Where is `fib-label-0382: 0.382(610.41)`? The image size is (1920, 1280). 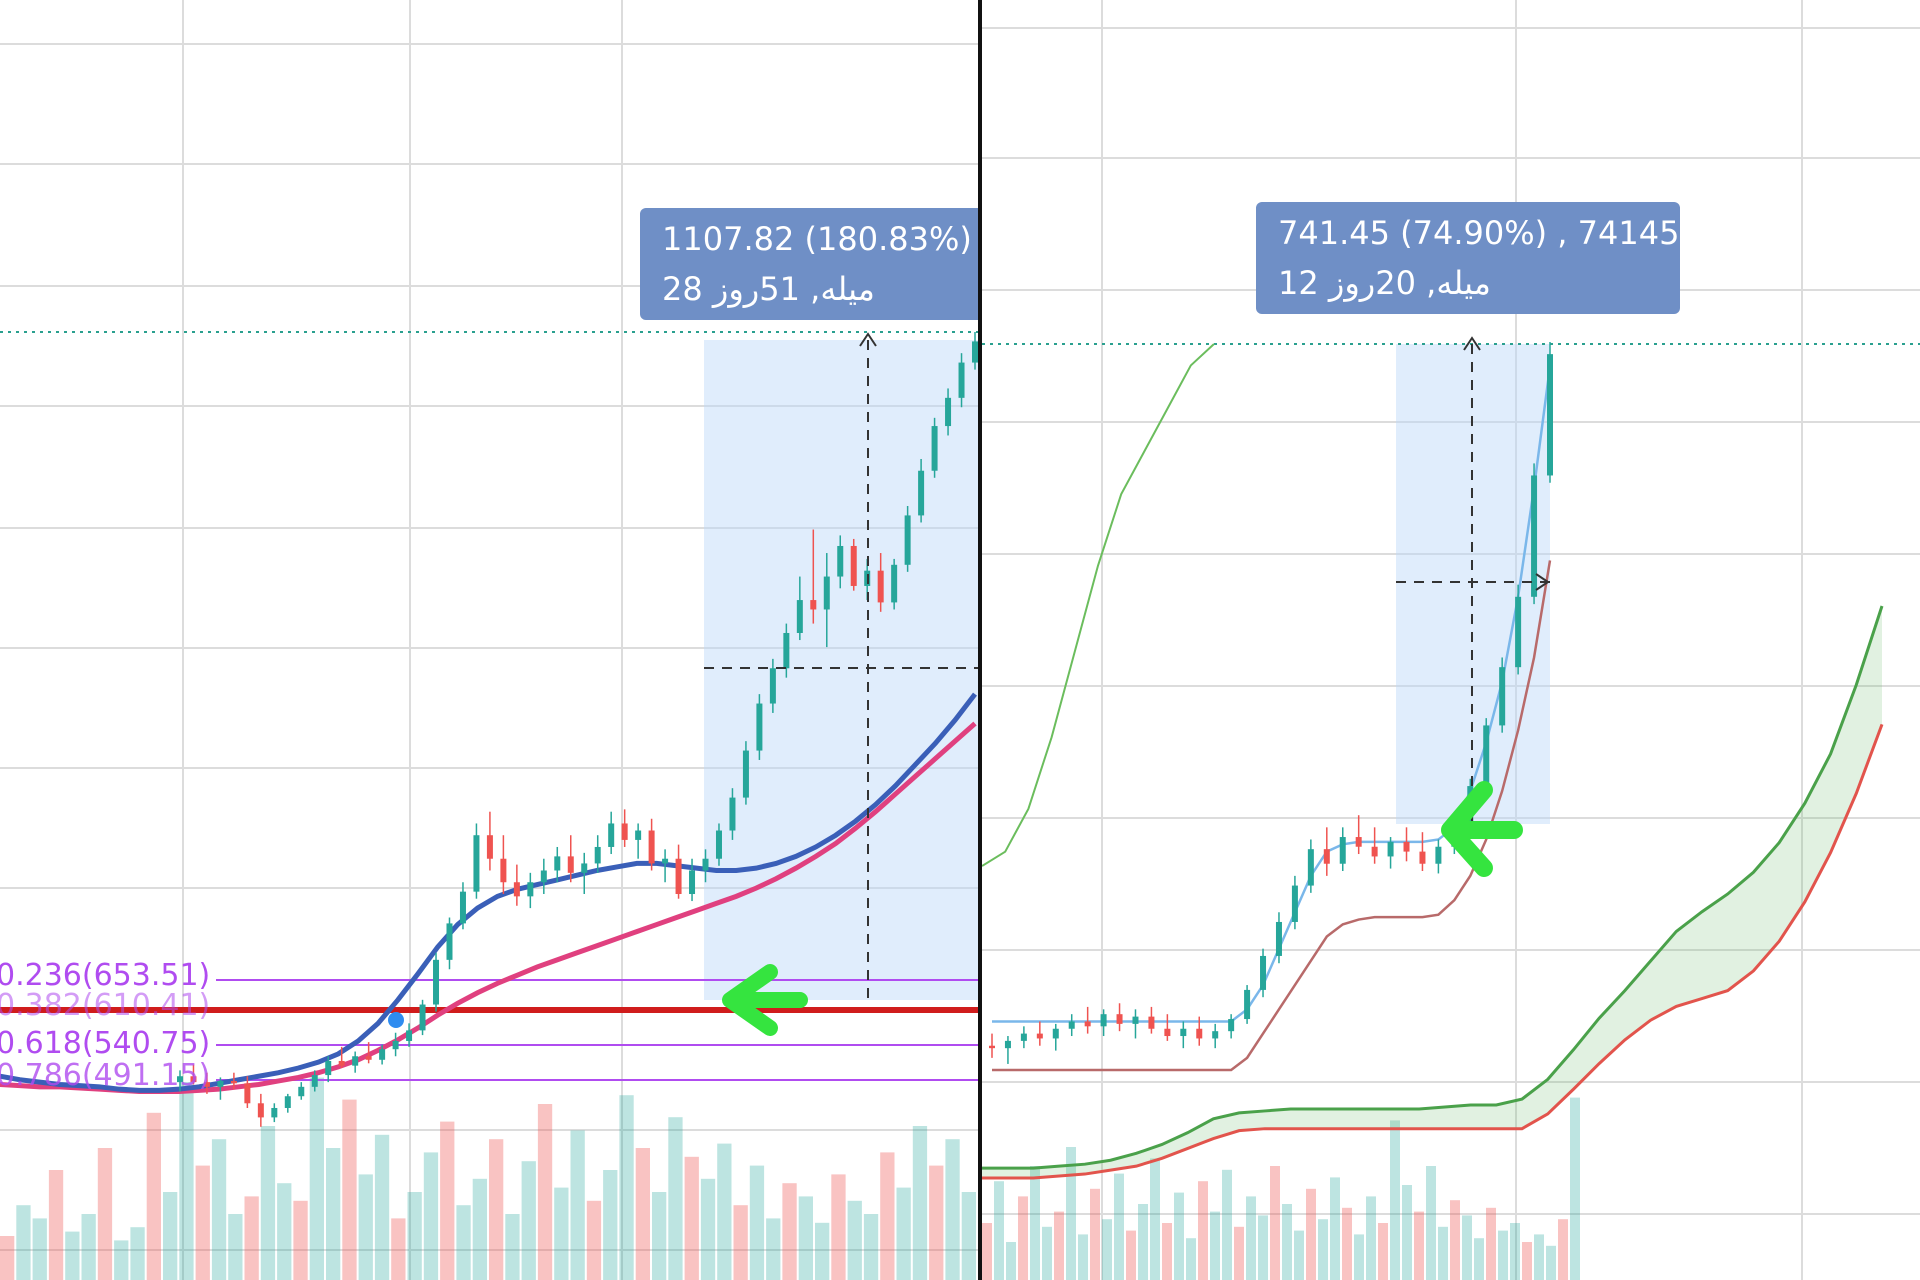
fib-label-0382: 0.382(610.41) is located at coordinates (105, 1005).